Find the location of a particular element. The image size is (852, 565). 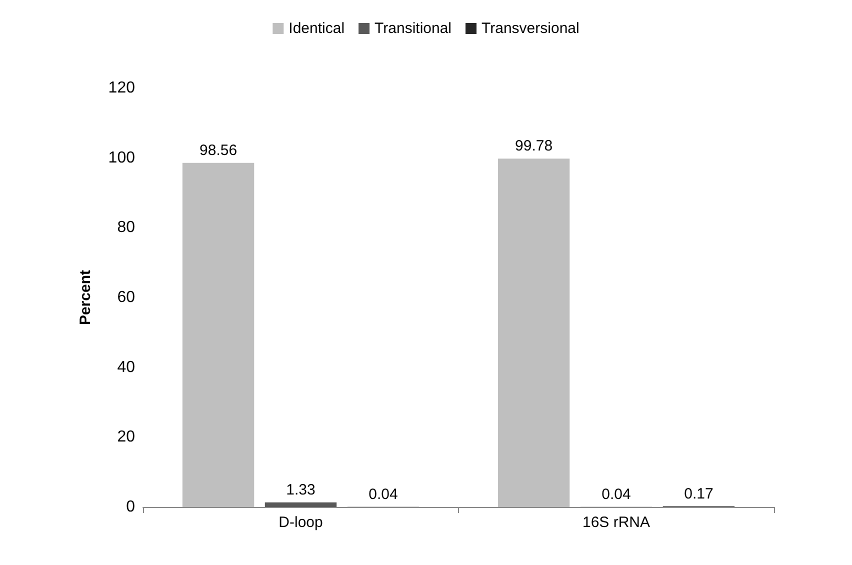

x-tick-label: 16S rRNA is located at coordinates (616, 522).